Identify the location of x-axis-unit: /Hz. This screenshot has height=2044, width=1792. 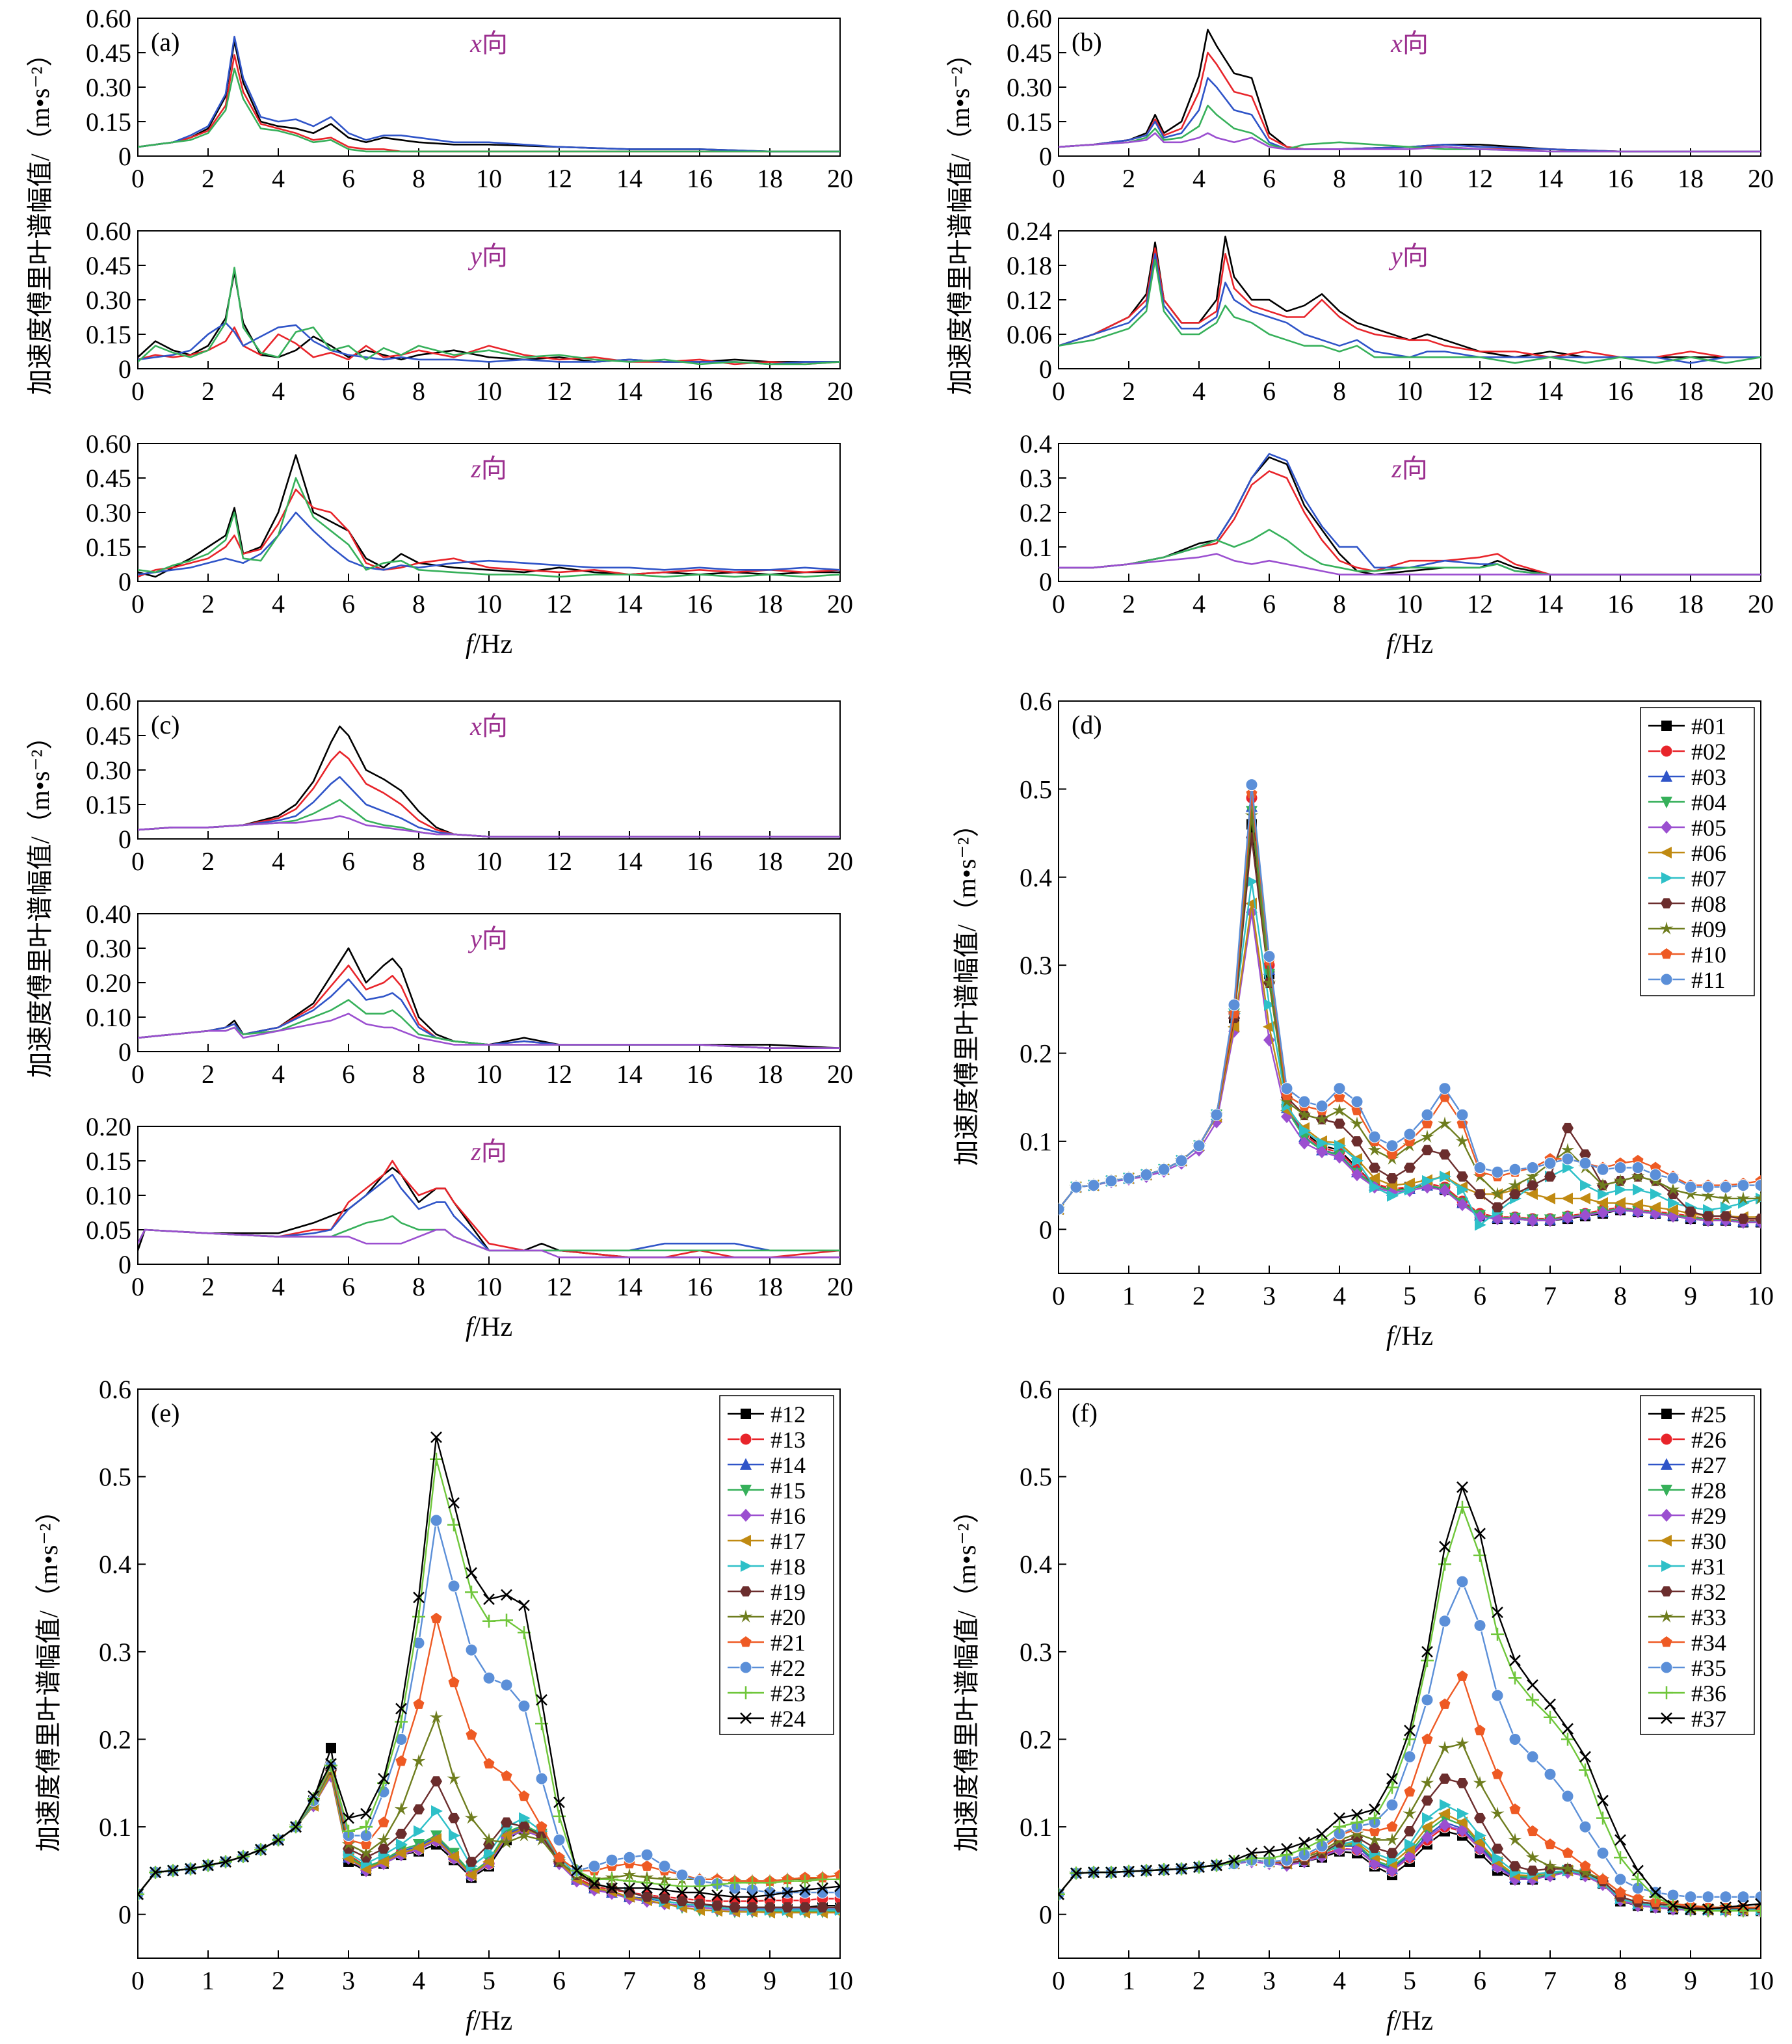
(1414, 2021).